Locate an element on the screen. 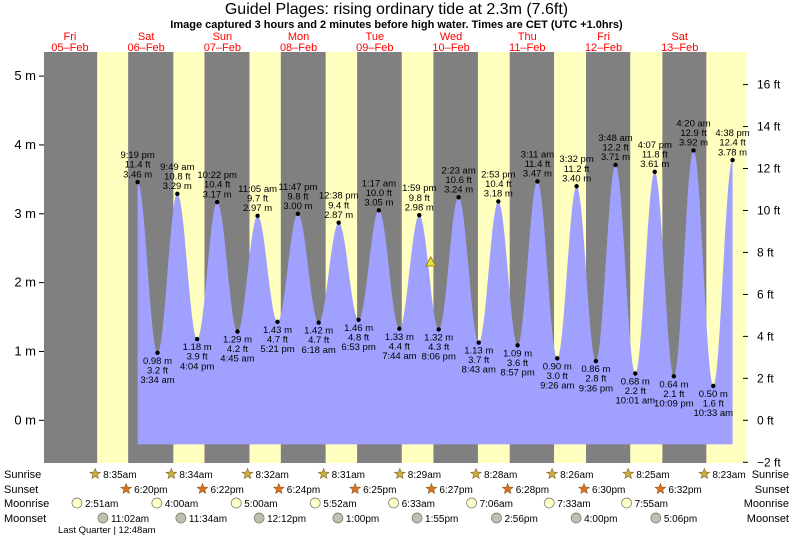  moonrise-time: 6:33am is located at coordinates (418, 504).